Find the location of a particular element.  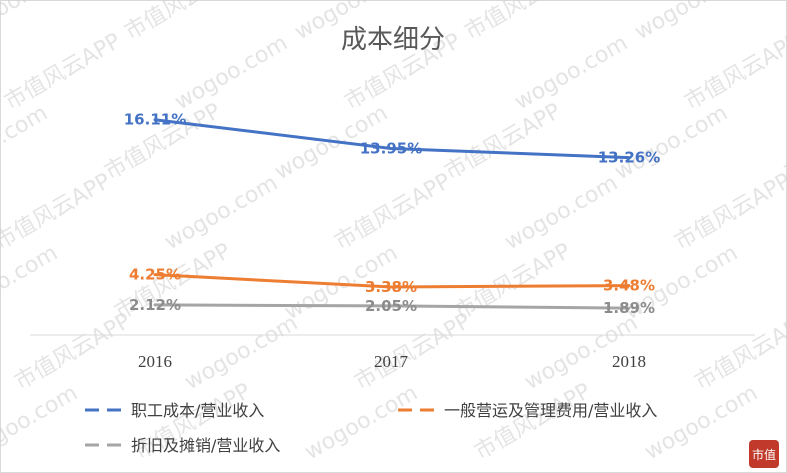

legend-label: 一般营运及管理费用/营业收入 is located at coordinates (550, 410).